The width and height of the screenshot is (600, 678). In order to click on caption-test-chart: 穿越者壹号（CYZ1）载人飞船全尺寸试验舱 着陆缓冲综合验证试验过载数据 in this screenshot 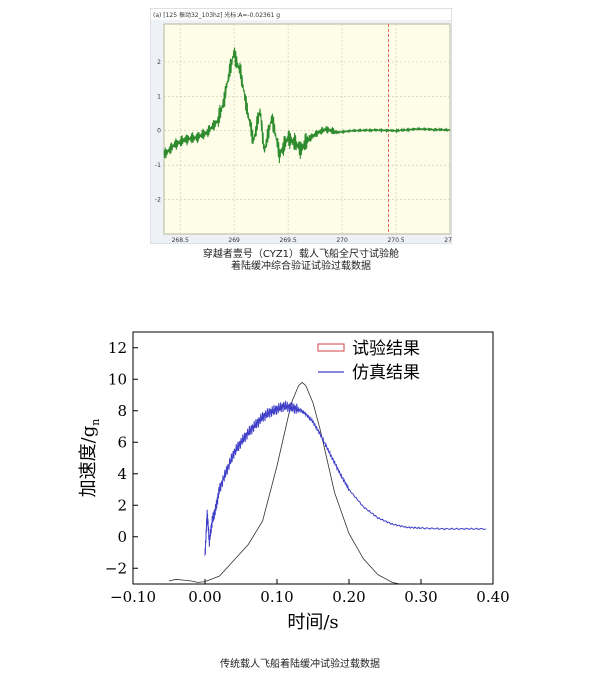, I will do `click(301, 261)`.